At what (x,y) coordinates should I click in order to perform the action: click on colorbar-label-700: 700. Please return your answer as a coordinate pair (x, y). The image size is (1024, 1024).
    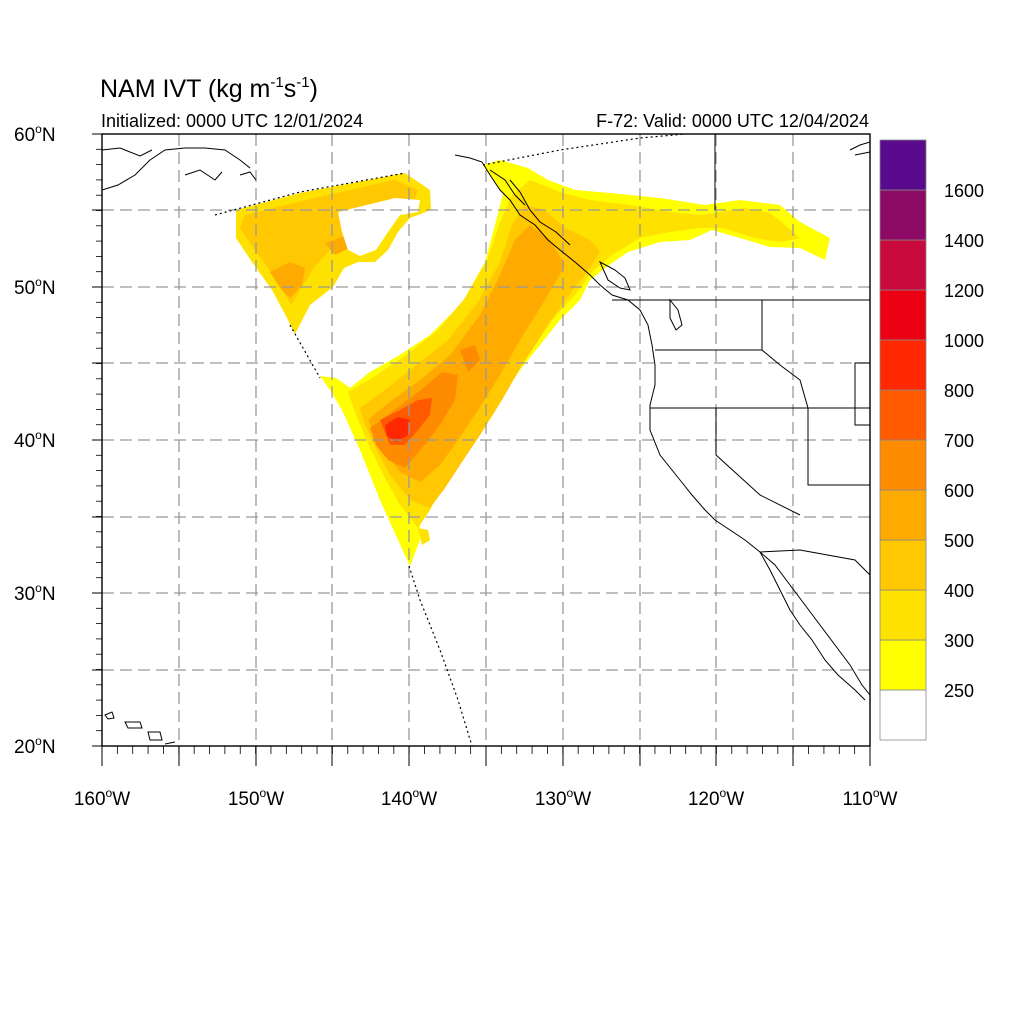
    Looking at the image, I should click on (959, 441).